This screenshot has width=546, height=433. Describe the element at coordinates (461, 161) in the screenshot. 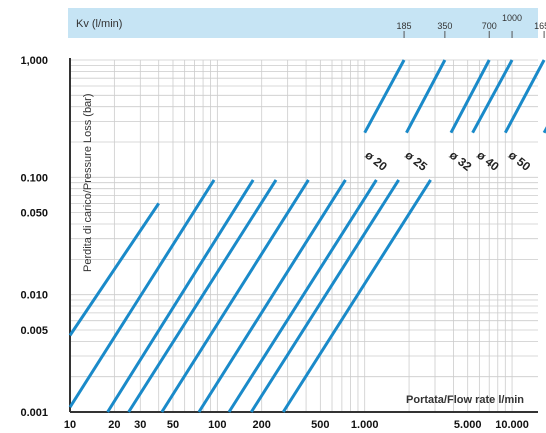

I see `series-label: ø 32` at that location.